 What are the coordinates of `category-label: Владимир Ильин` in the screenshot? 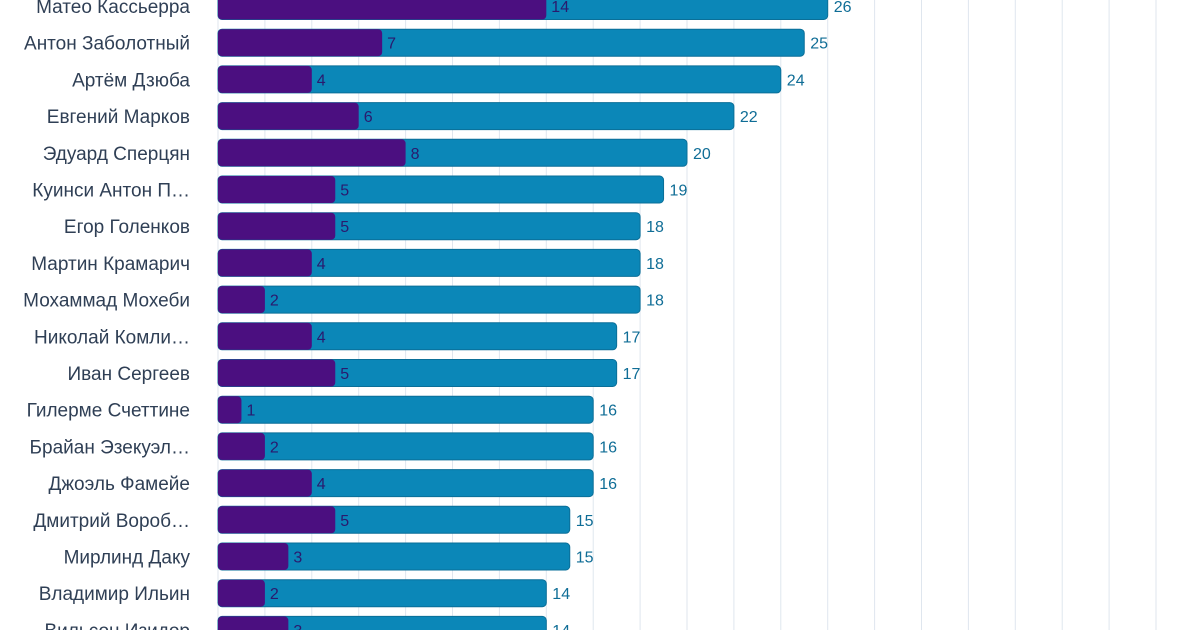 It's located at (114, 594).